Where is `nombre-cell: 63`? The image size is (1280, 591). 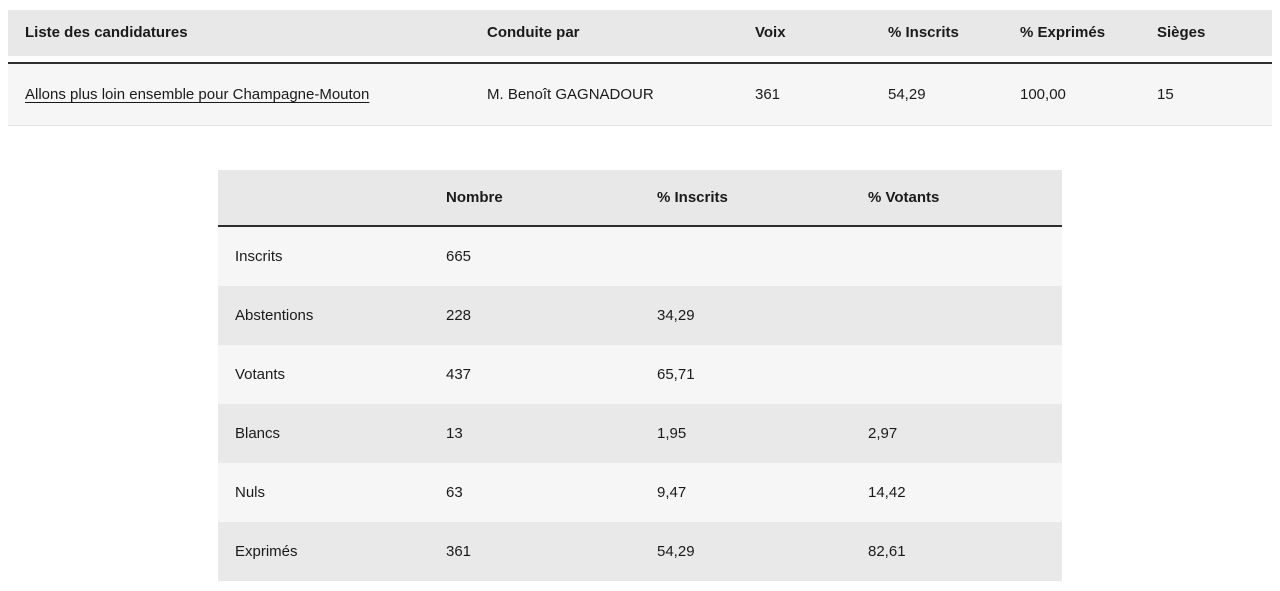 nombre-cell: 63 is located at coordinates (454, 492).